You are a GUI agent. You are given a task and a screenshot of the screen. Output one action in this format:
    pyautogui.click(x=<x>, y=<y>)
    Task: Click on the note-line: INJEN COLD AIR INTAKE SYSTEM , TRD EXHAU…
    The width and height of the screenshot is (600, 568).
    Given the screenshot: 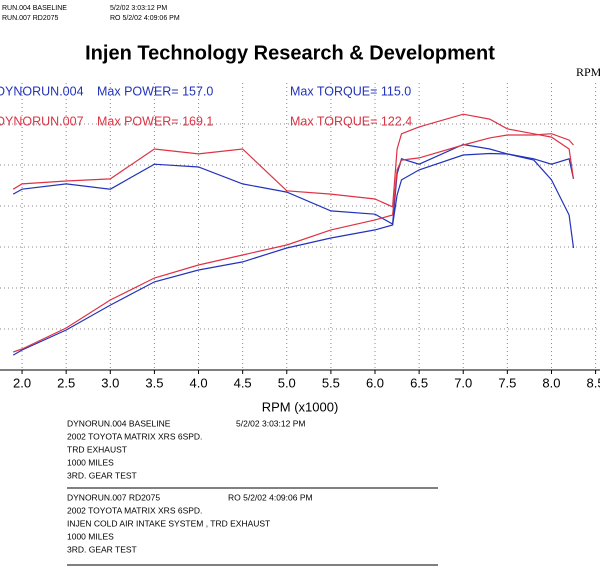 What is the action you would take?
    pyautogui.click(x=168, y=523)
    